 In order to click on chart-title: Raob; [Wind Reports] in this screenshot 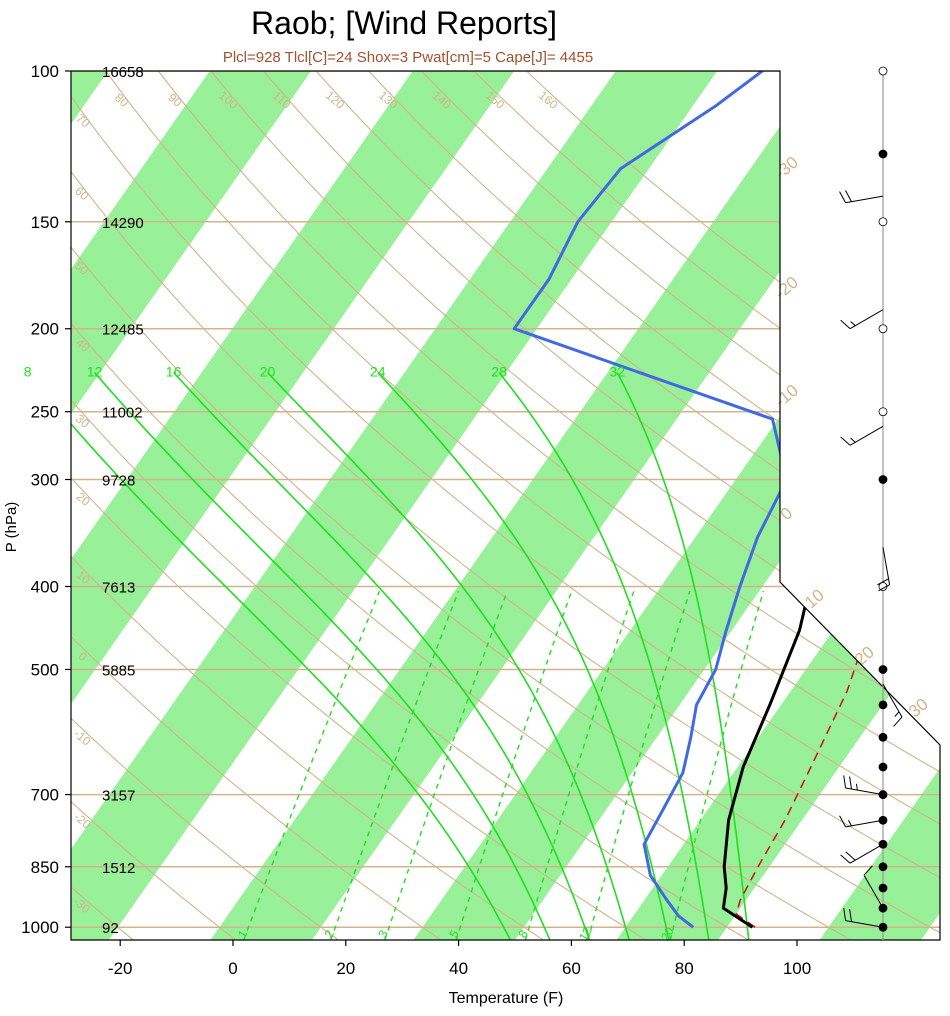, I will do `click(404, 23)`.